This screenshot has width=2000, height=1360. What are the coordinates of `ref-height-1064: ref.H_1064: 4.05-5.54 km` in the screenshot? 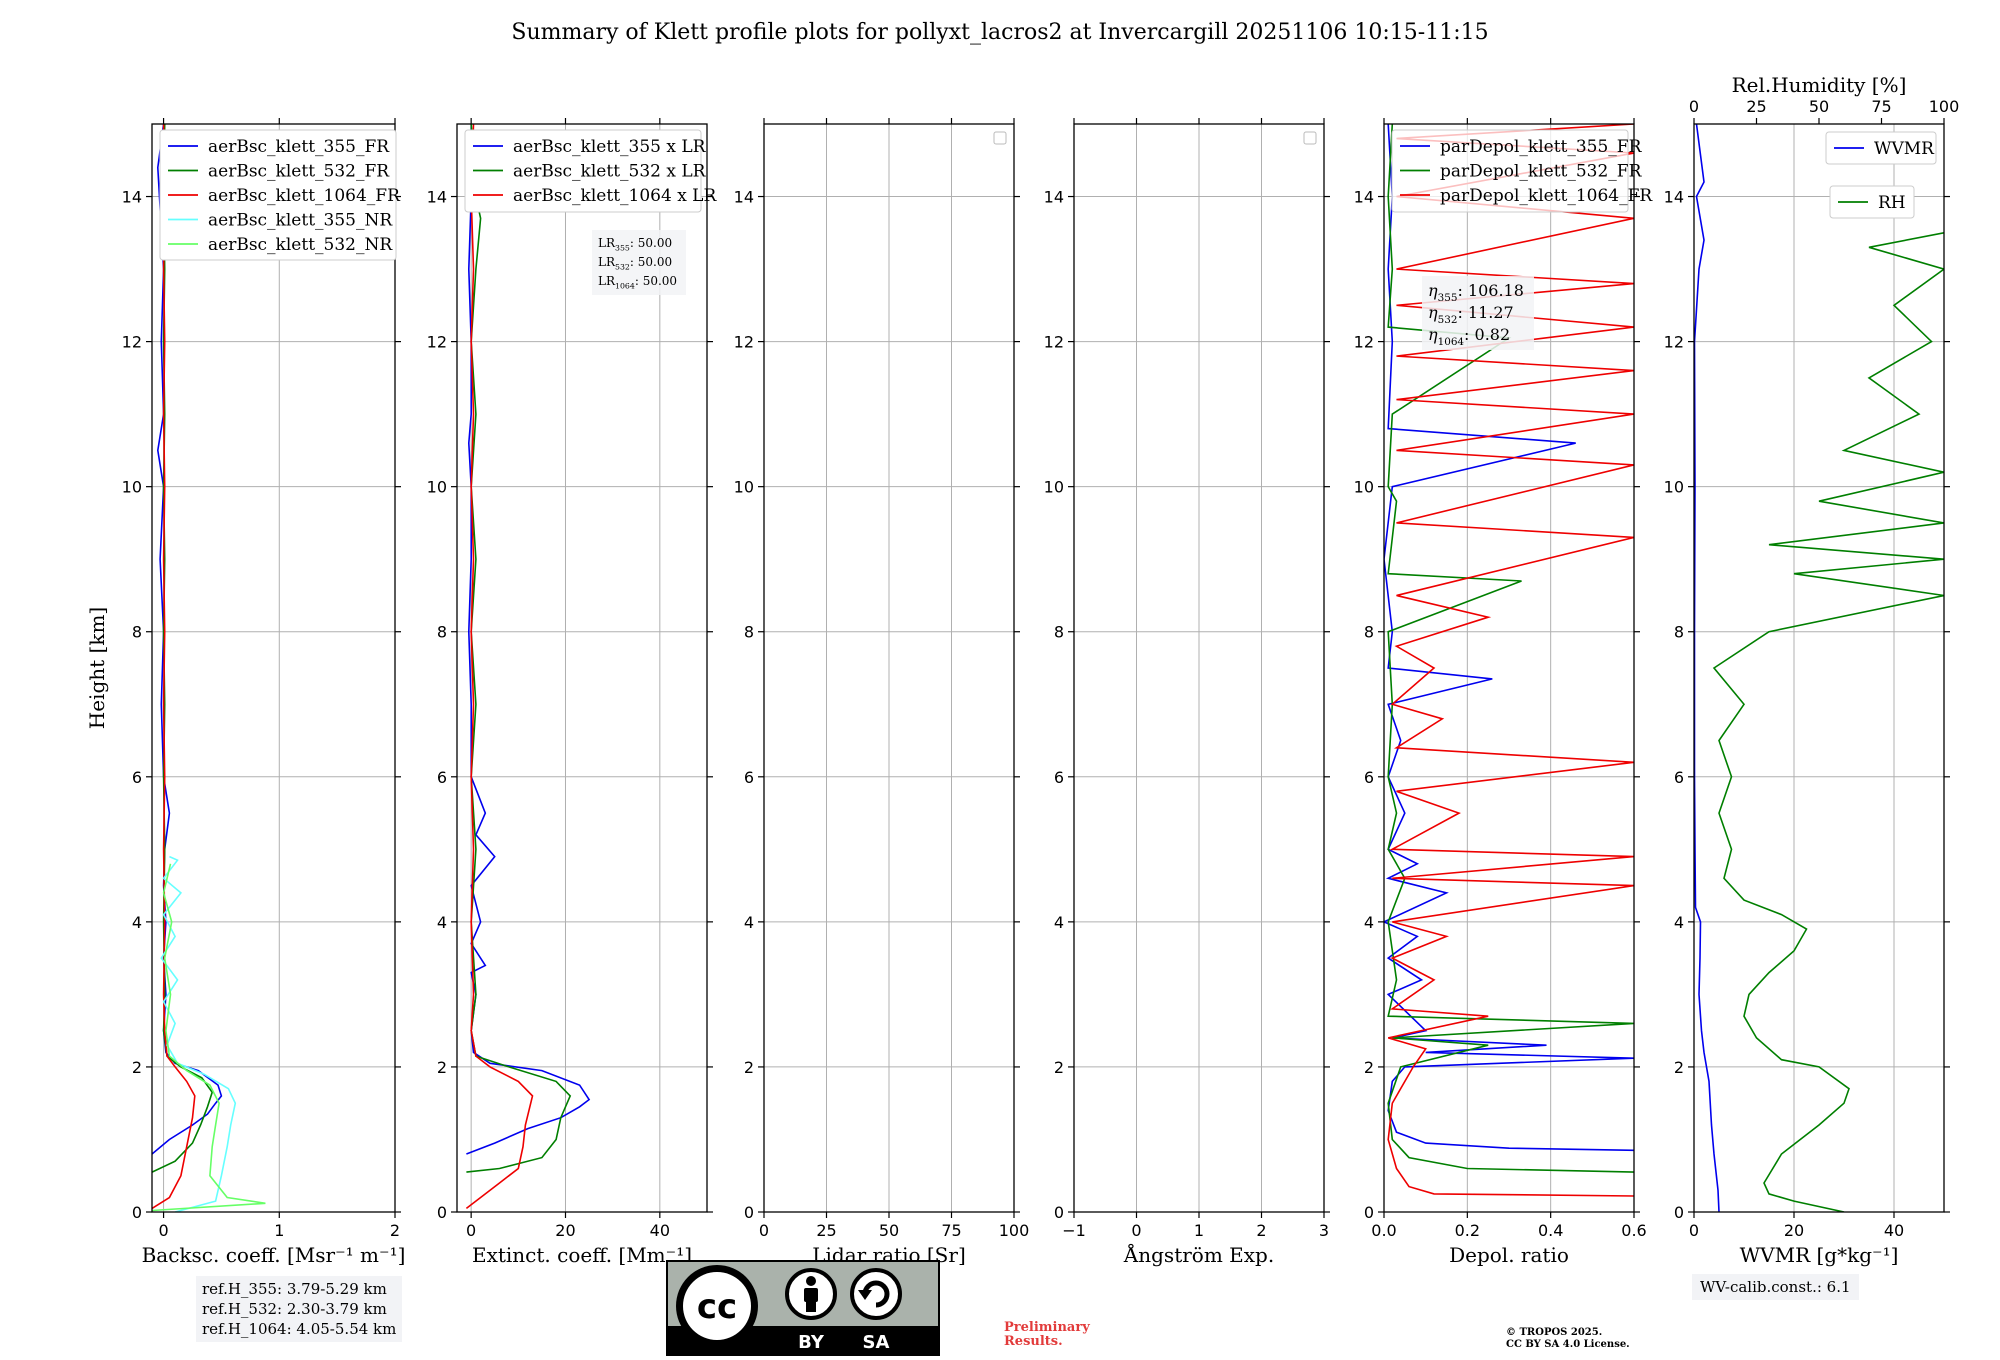 It's located at (299, 1329).